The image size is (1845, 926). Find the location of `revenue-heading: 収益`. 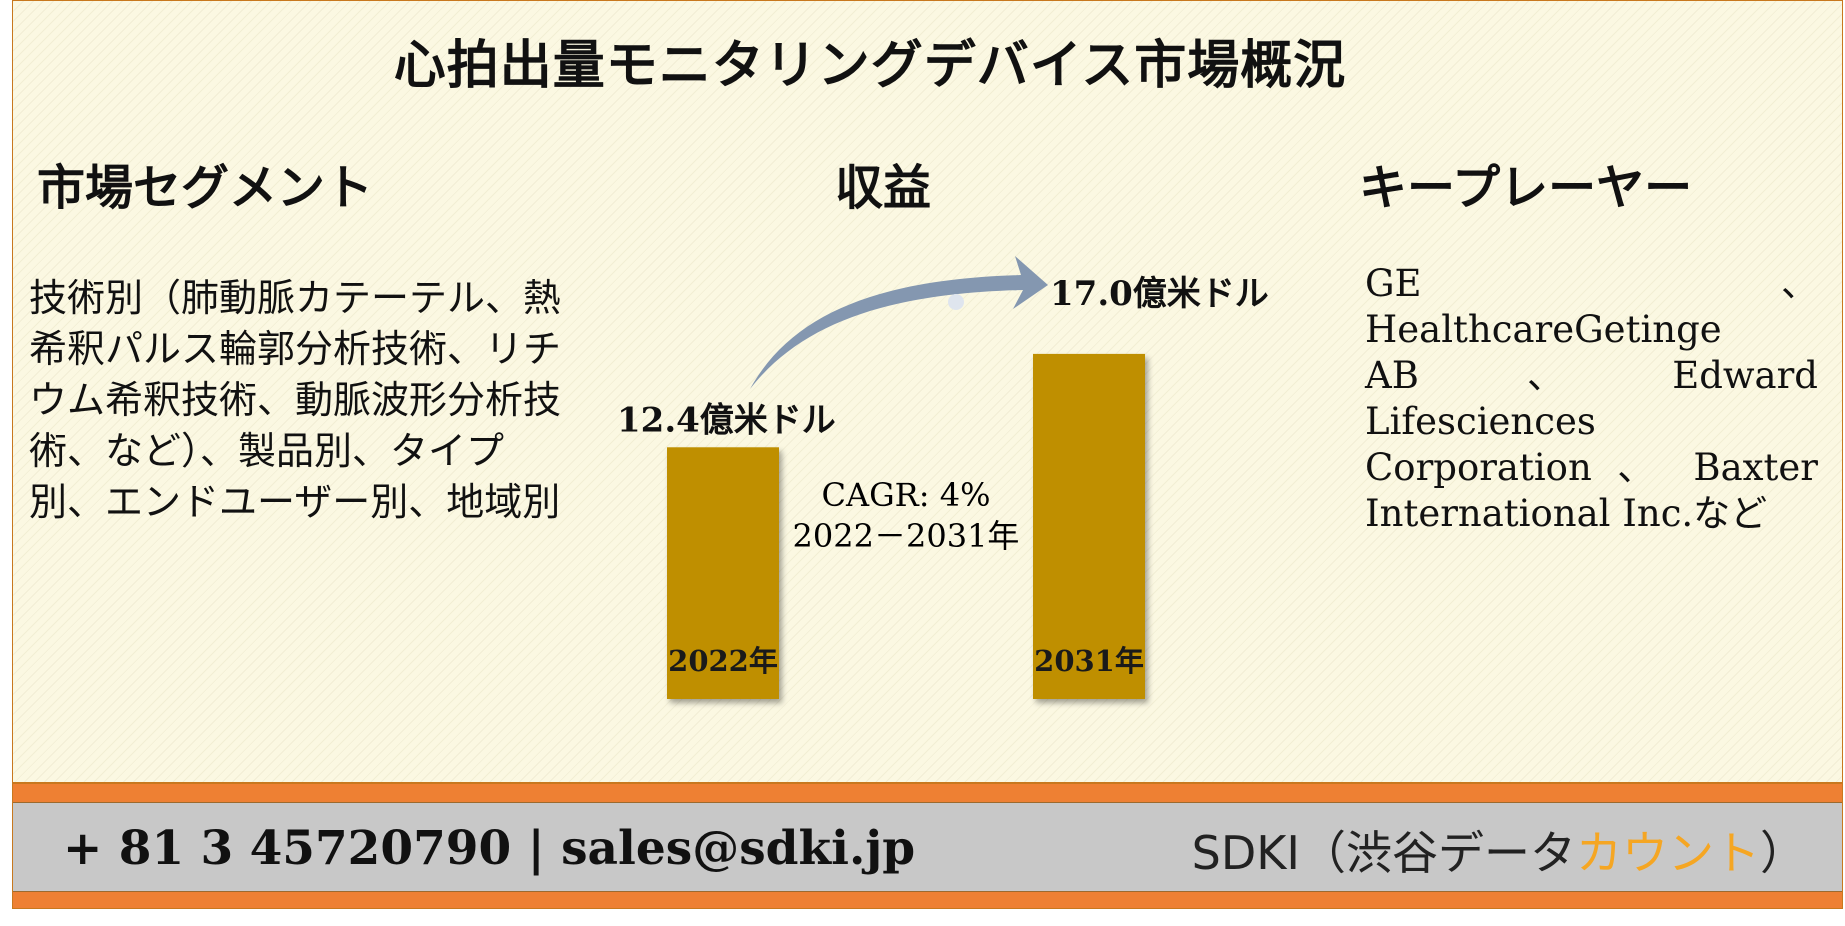

revenue-heading: 収益 is located at coordinates (883, 188).